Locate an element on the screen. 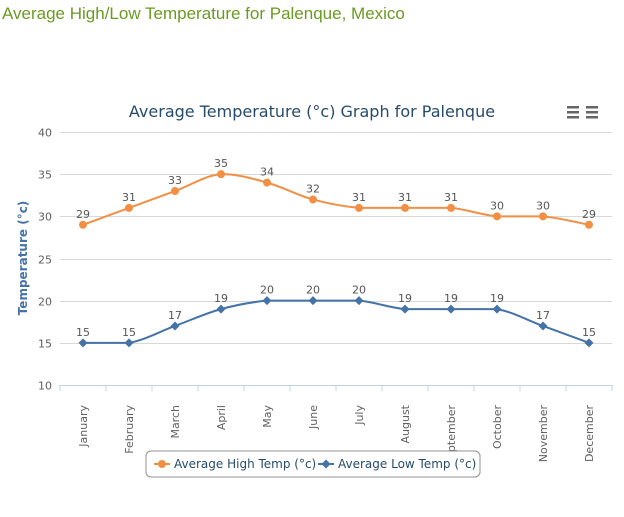 This screenshot has height=517, width=624. data-label: 32 is located at coordinates (313, 188).